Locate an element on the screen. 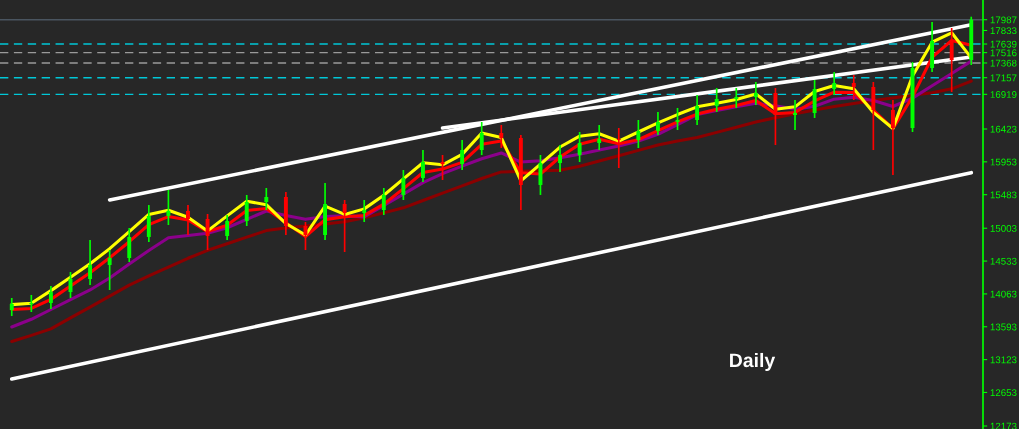  y-tick-label: 13593 is located at coordinates (1003, 327).